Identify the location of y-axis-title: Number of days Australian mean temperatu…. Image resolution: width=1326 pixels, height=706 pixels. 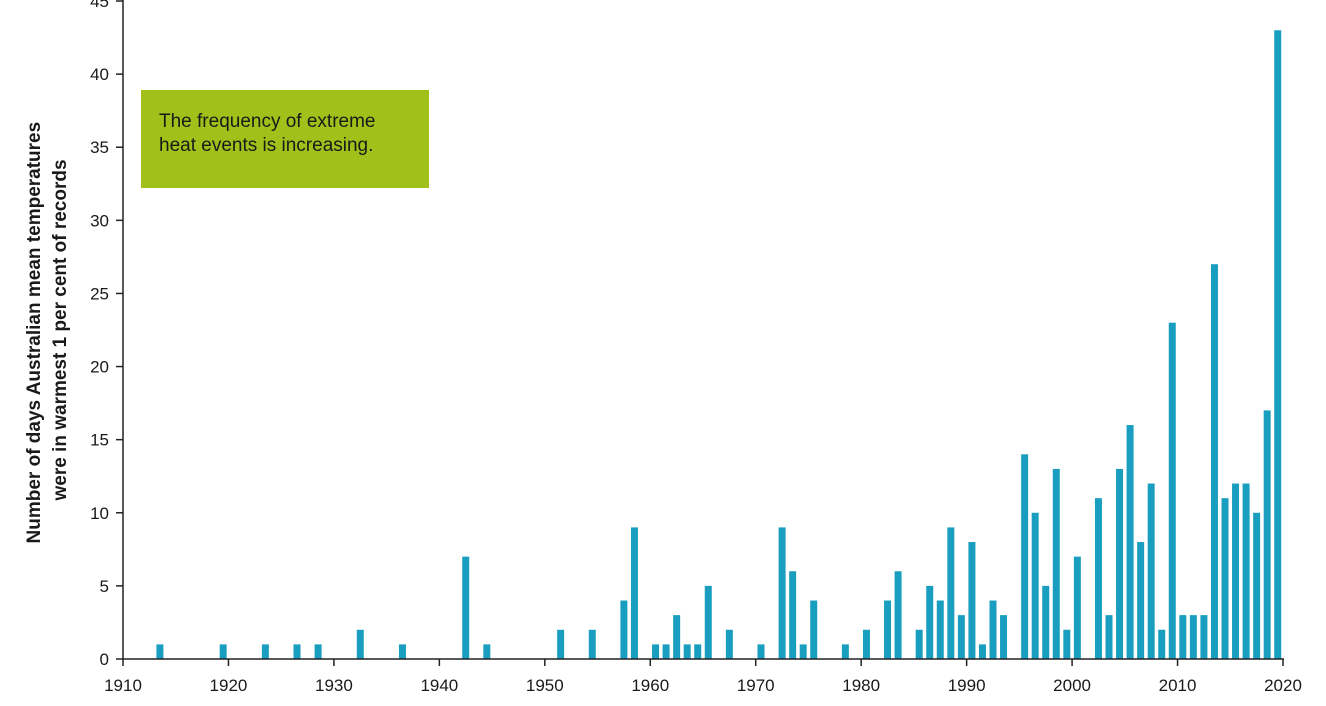
(47, 330).